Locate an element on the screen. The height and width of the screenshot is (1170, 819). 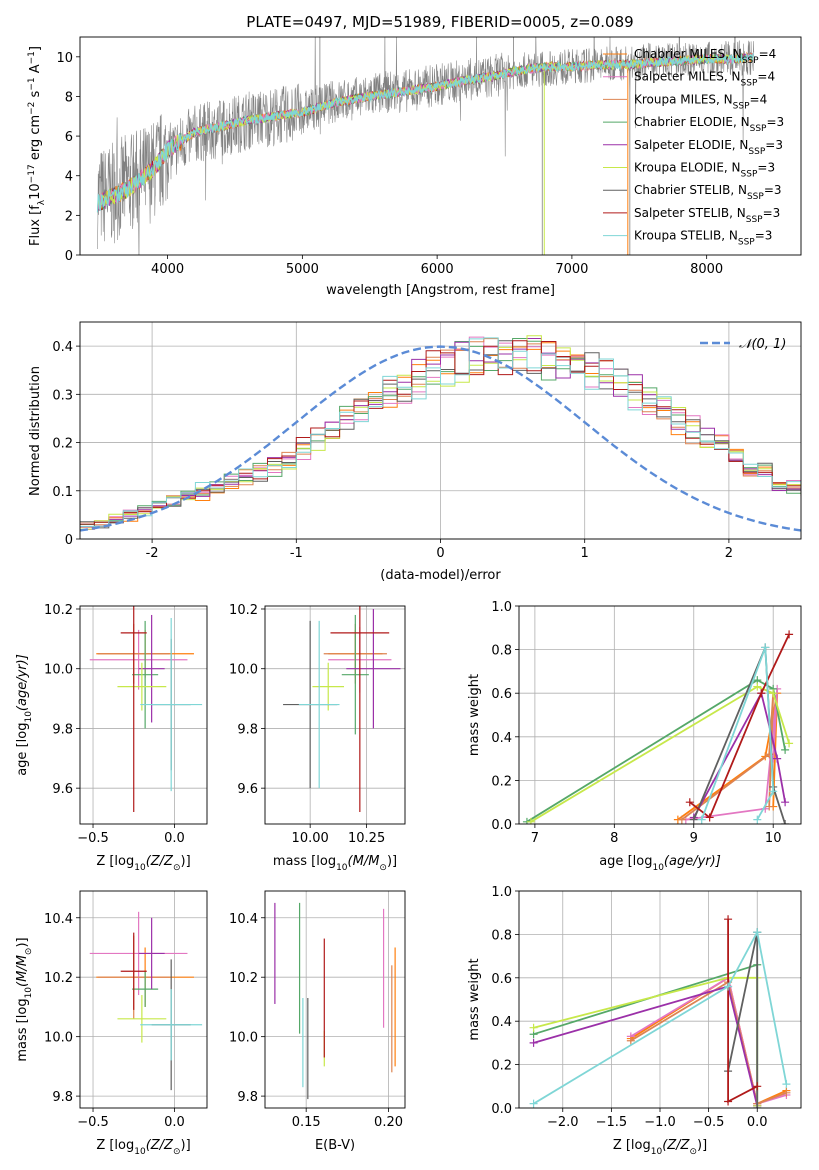
x-tick-label: 0 is located at coordinates (440, 553).